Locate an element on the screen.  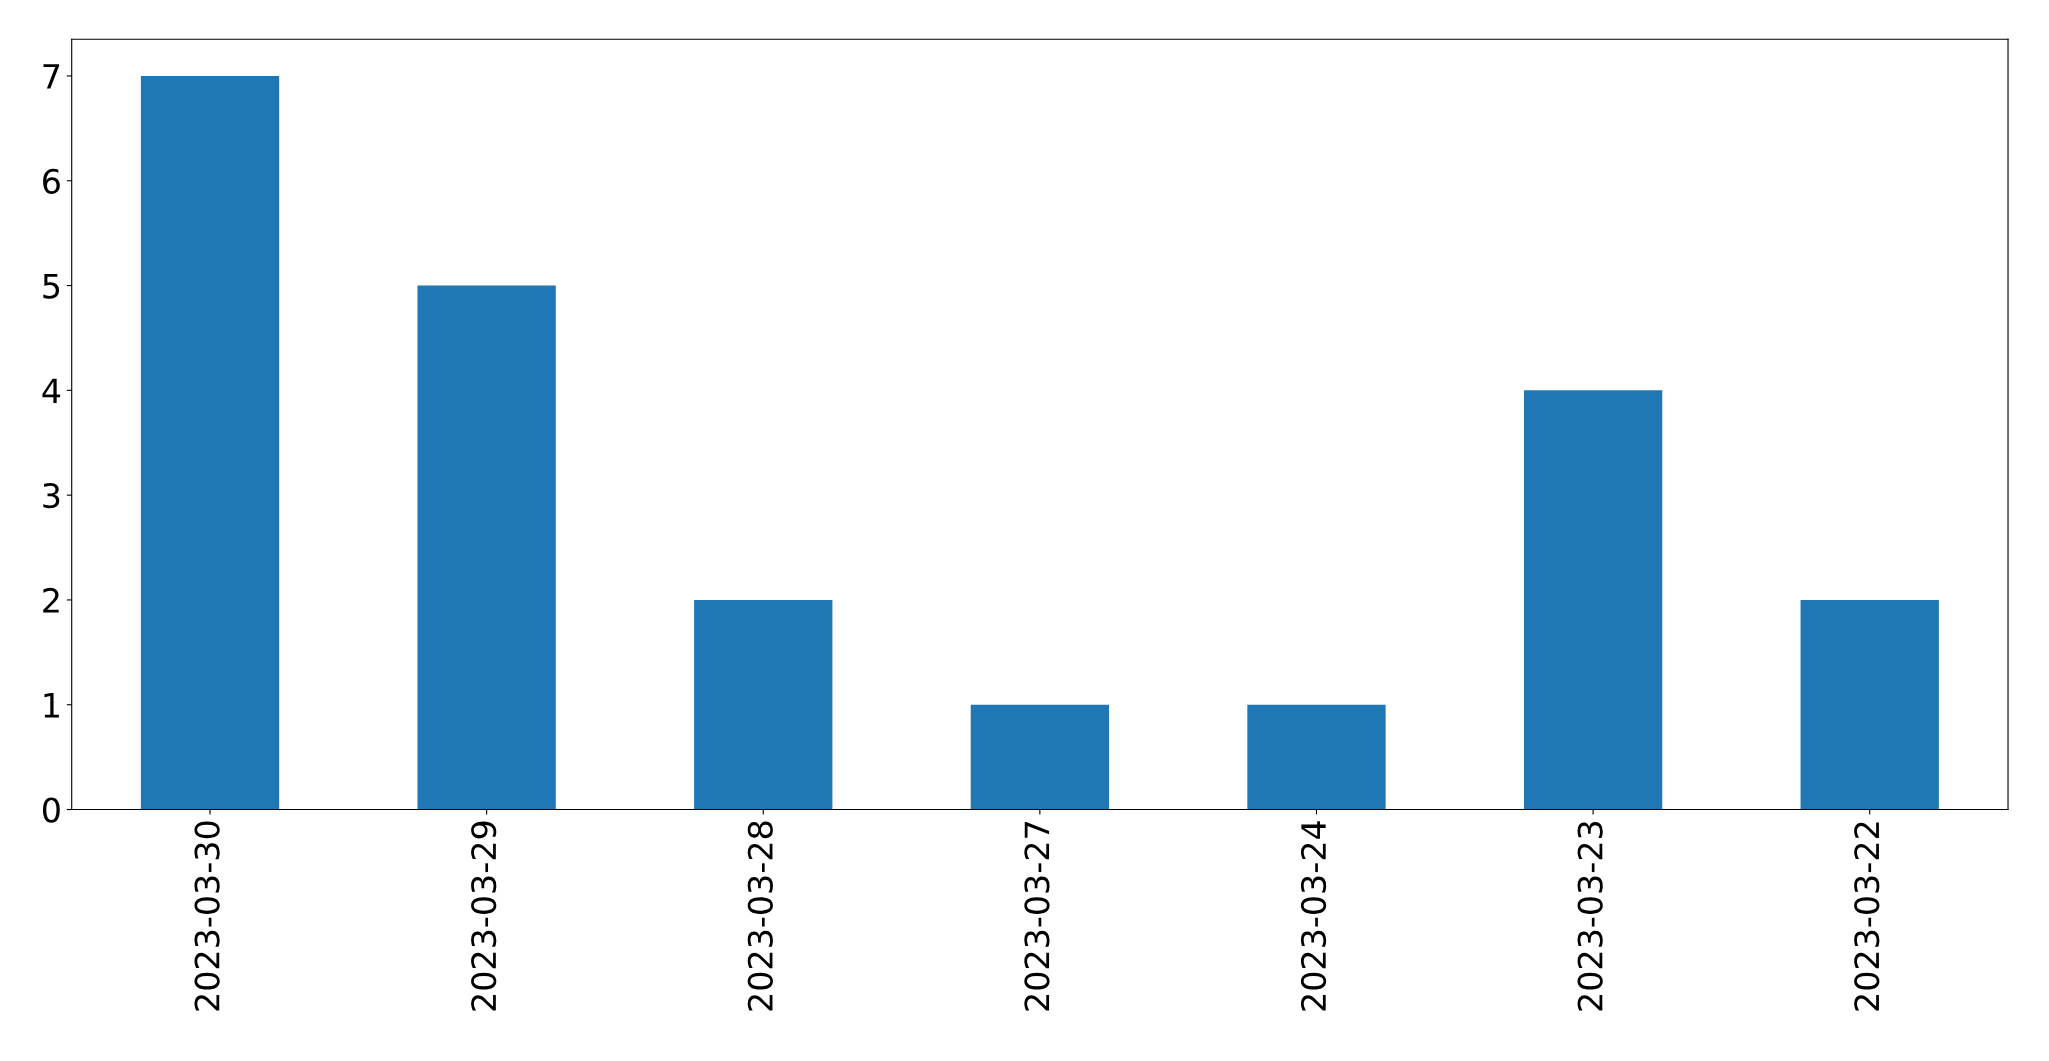
y-tick-label: 4 is located at coordinates (51, 390).